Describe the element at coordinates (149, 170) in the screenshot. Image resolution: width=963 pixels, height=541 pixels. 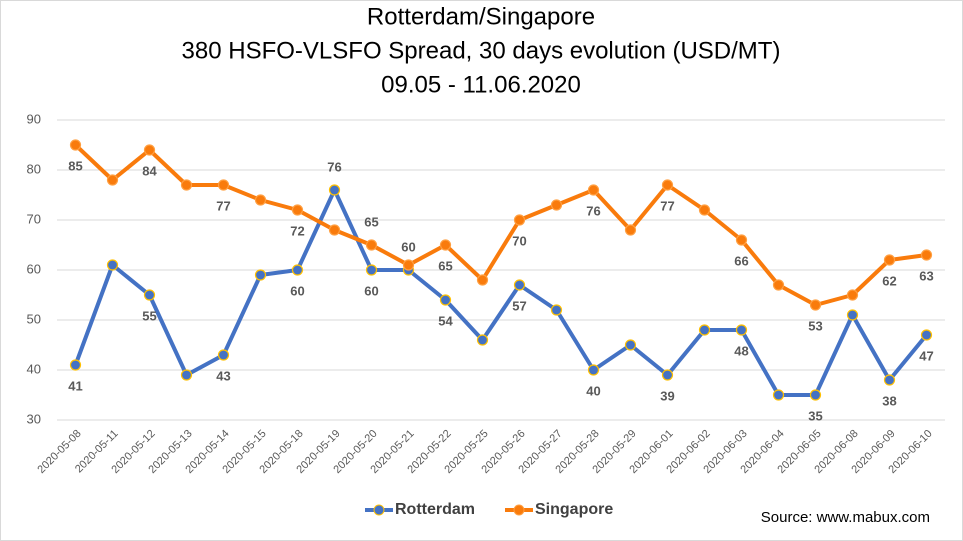
I see `data-label: 84` at that location.